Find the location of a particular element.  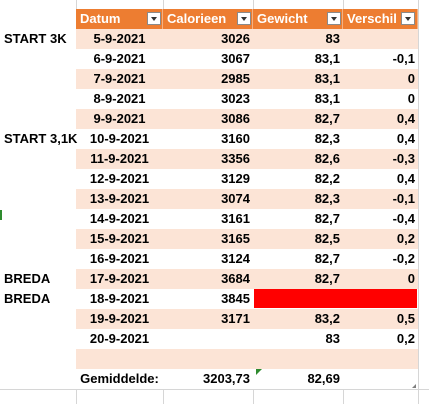

totals-label: Gemiddelde: is located at coordinates (119, 378).